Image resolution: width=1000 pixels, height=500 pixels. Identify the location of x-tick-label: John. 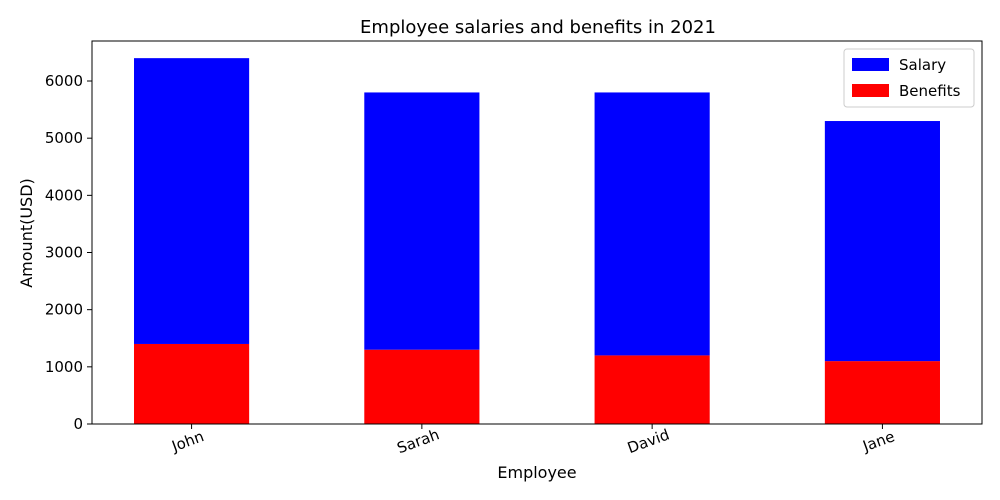
(188, 441).